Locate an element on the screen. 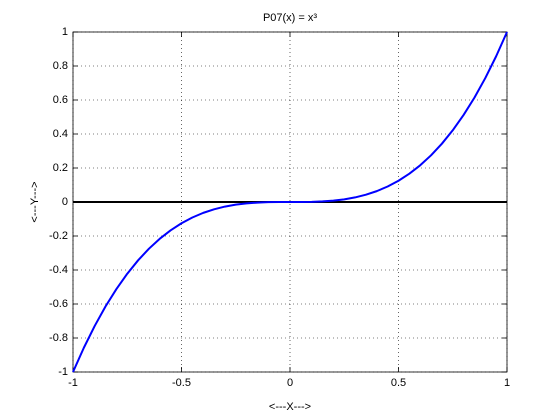  x-tick-label: -1 is located at coordinates (73, 383).